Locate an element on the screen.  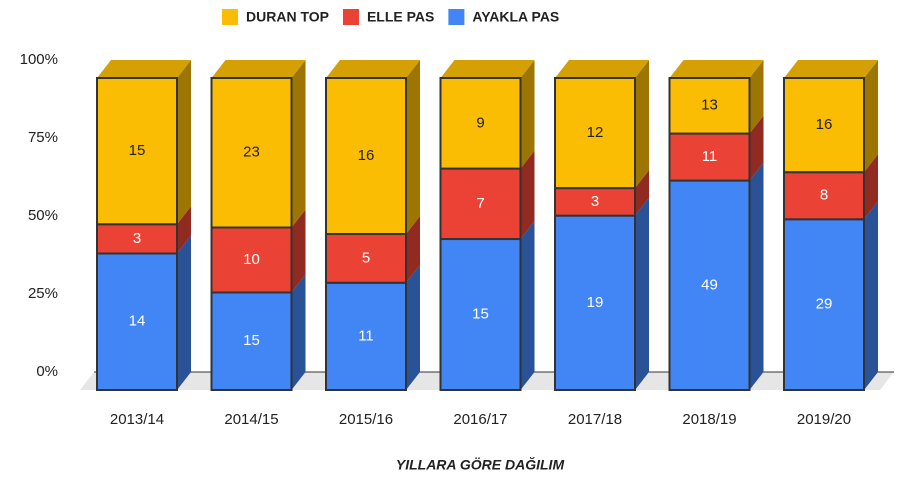
x-tick-label: 2017/18 is located at coordinates (595, 419).